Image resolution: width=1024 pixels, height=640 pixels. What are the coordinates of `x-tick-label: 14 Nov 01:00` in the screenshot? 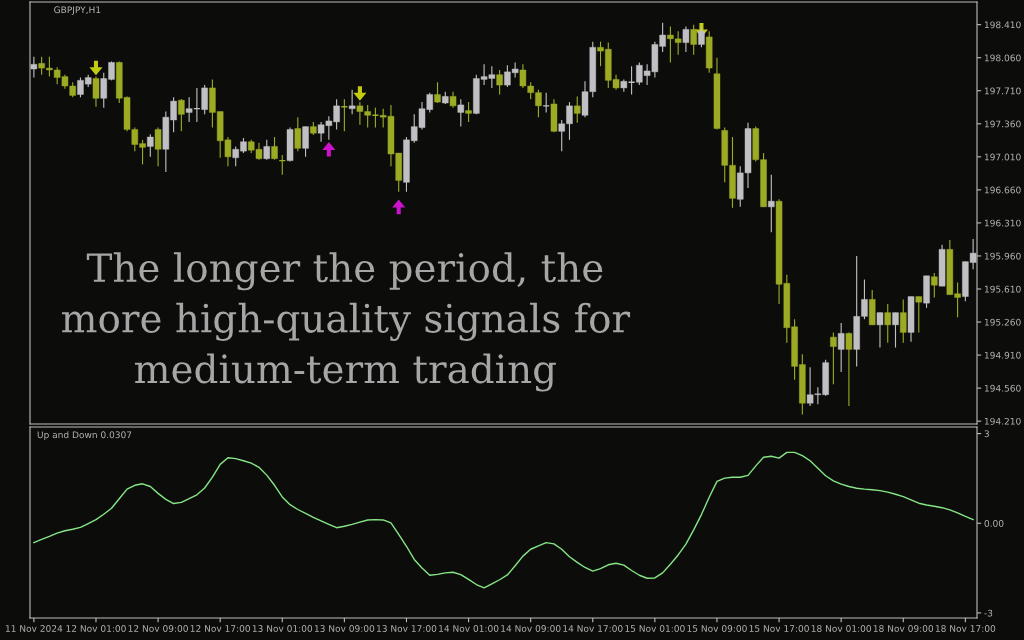 It's located at (469, 628).